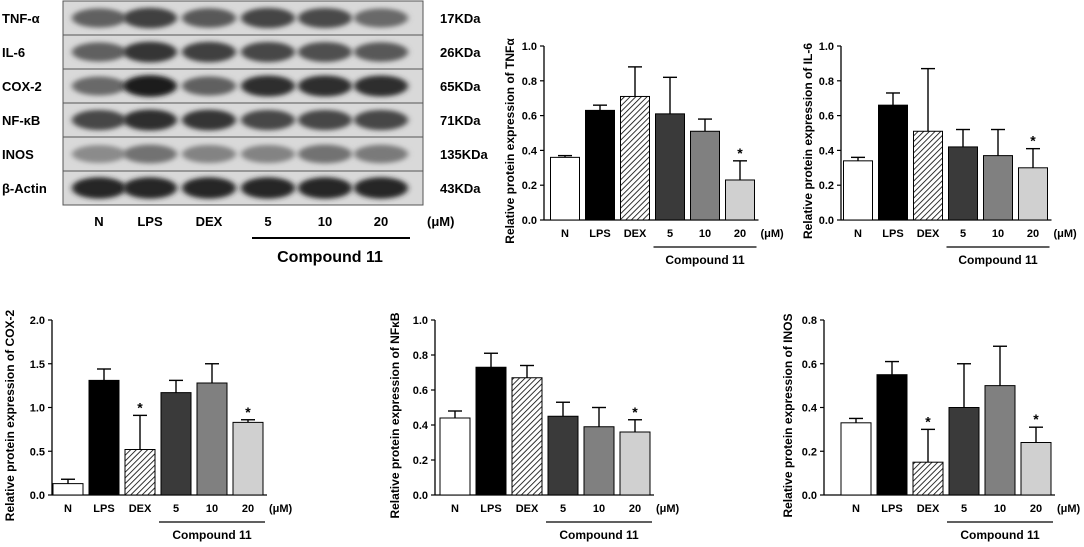 This screenshot has width=1084, height=547. Describe the element at coordinates (330, 257) in the screenshot. I see `blot-group-label: Compound 11` at that location.